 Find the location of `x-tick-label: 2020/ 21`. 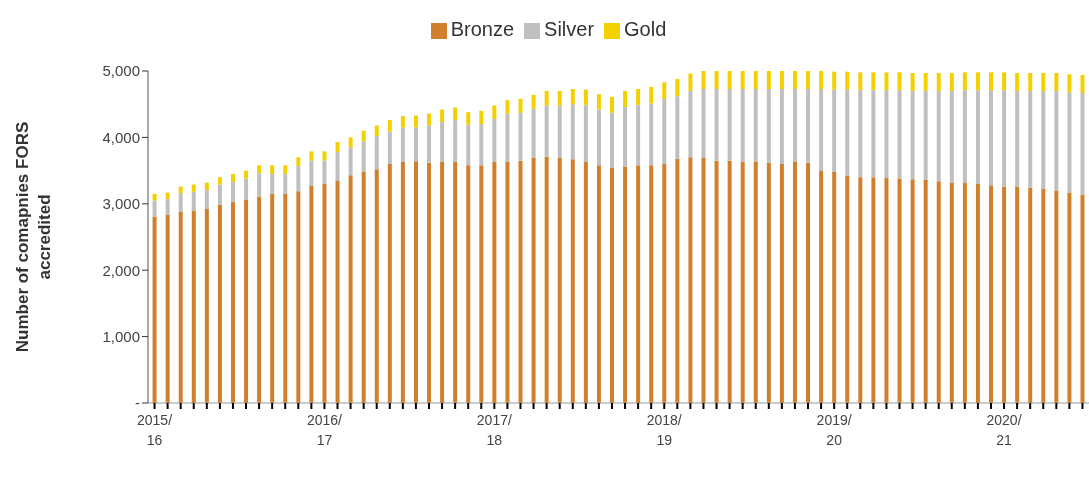

x-tick-label: 2020/ 21 is located at coordinates (1004, 430).